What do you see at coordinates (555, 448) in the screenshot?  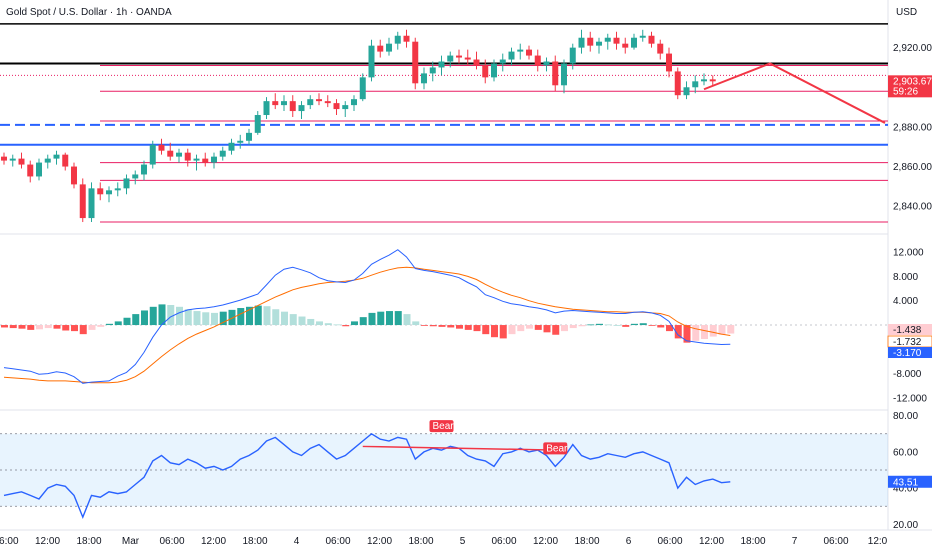 I see `bear-signal-tag` at bounding box center [555, 448].